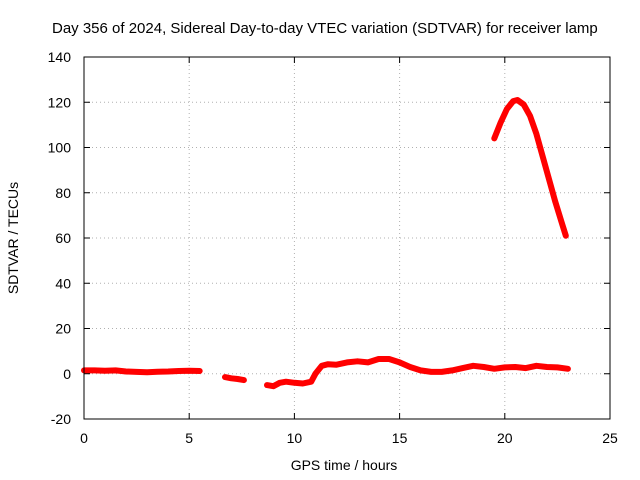  Describe the element at coordinates (63, 329) in the screenshot. I see `y-tick-label: 20` at that location.